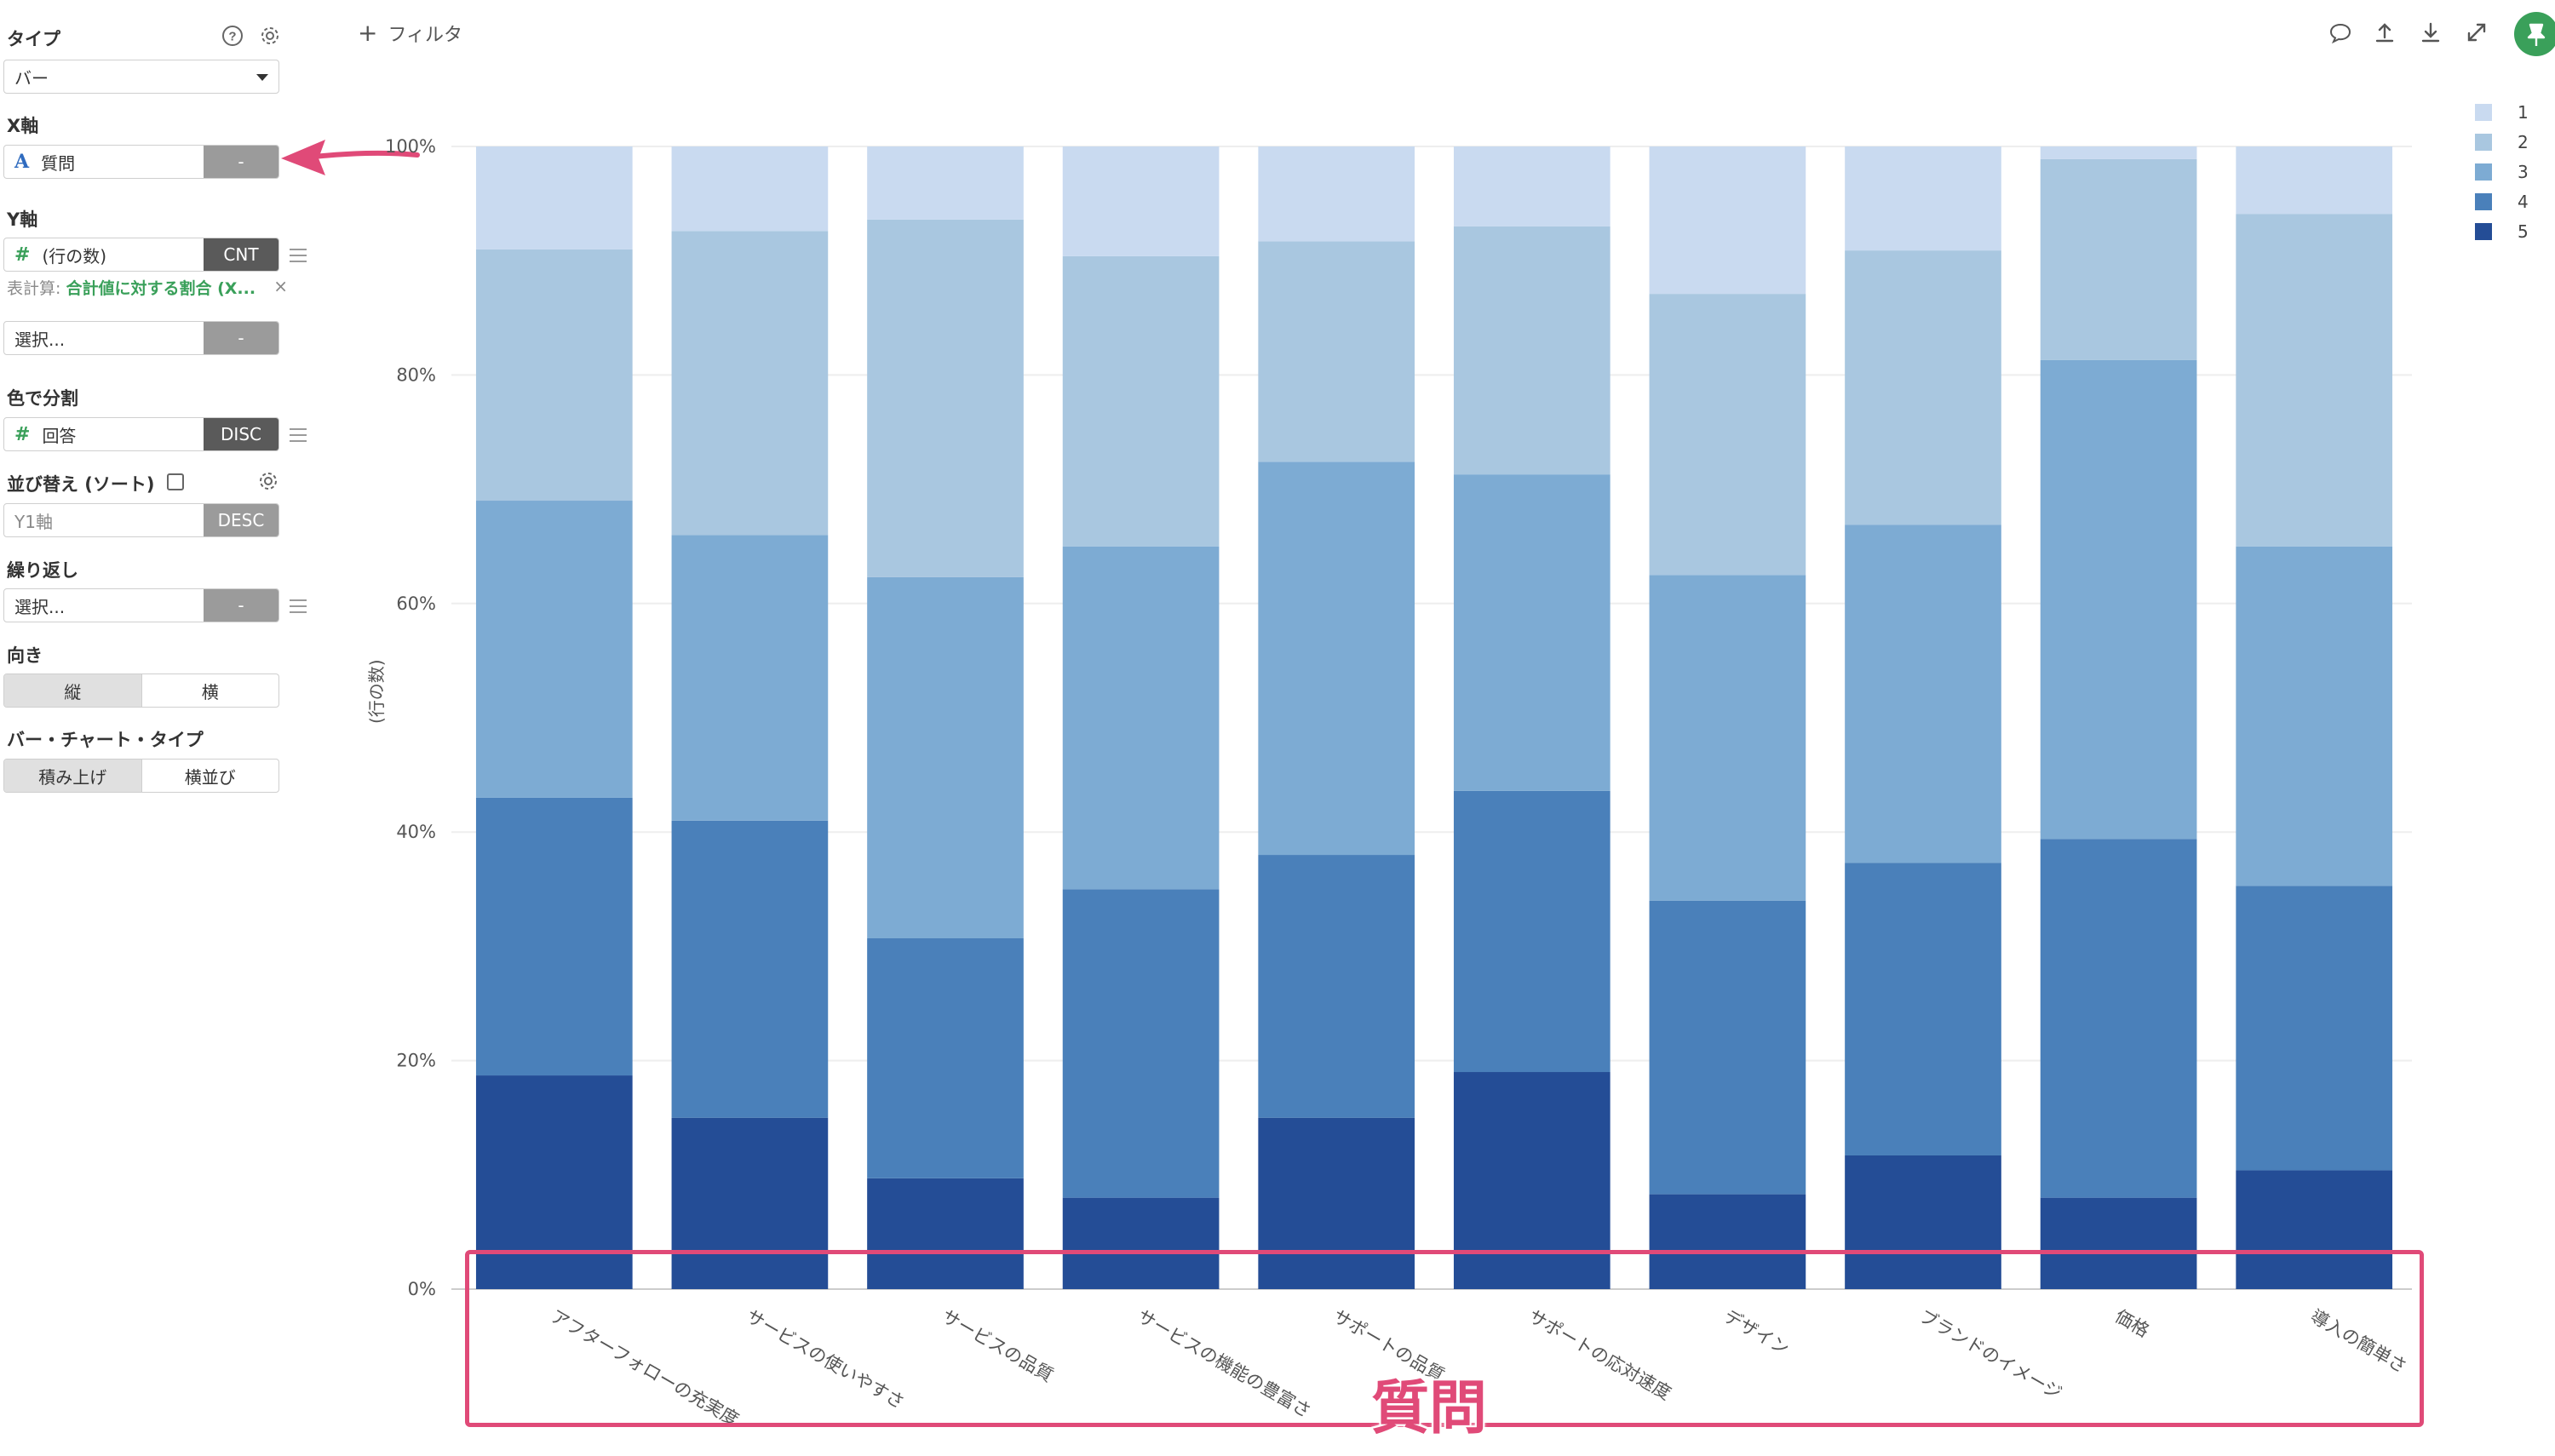  I want to click on sort-order-button: DESC, so click(241, 520).